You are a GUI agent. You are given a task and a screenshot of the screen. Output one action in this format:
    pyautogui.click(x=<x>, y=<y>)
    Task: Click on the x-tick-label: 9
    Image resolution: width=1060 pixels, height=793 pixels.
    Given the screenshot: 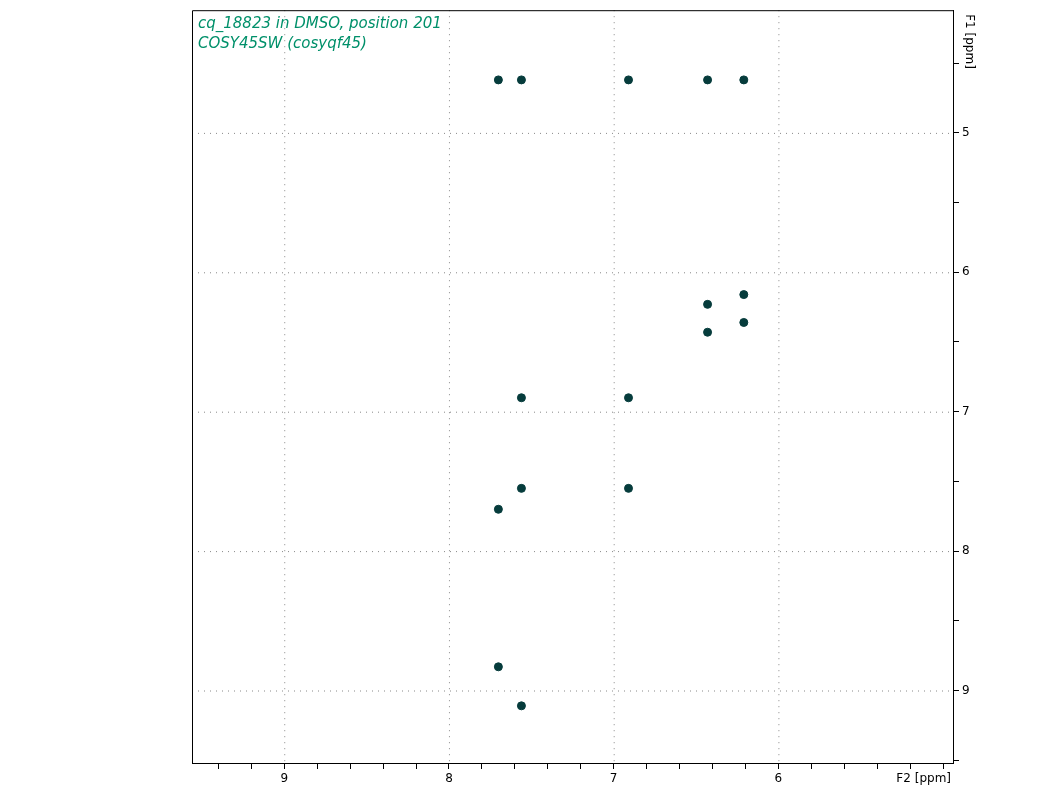 What is the action you would take?
    pyautogui.click(x=284, y=778)
    